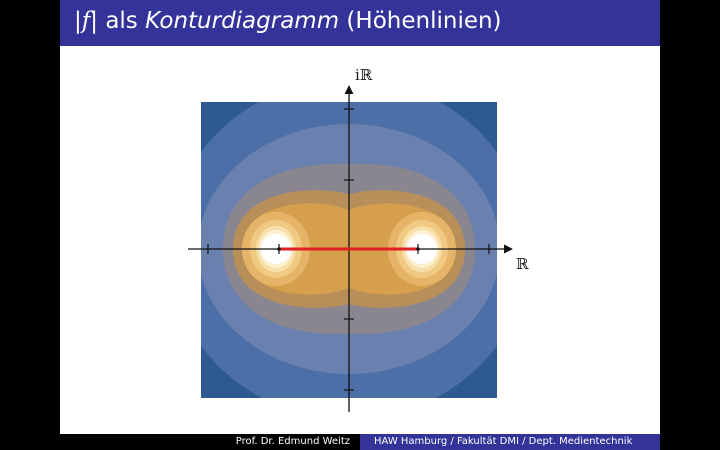 This screenshot has height=450, width=720. Describe the element at coordinates (242, 21) in the screenshot. I see `title-emphasis: Konturdiagramm` at that location.